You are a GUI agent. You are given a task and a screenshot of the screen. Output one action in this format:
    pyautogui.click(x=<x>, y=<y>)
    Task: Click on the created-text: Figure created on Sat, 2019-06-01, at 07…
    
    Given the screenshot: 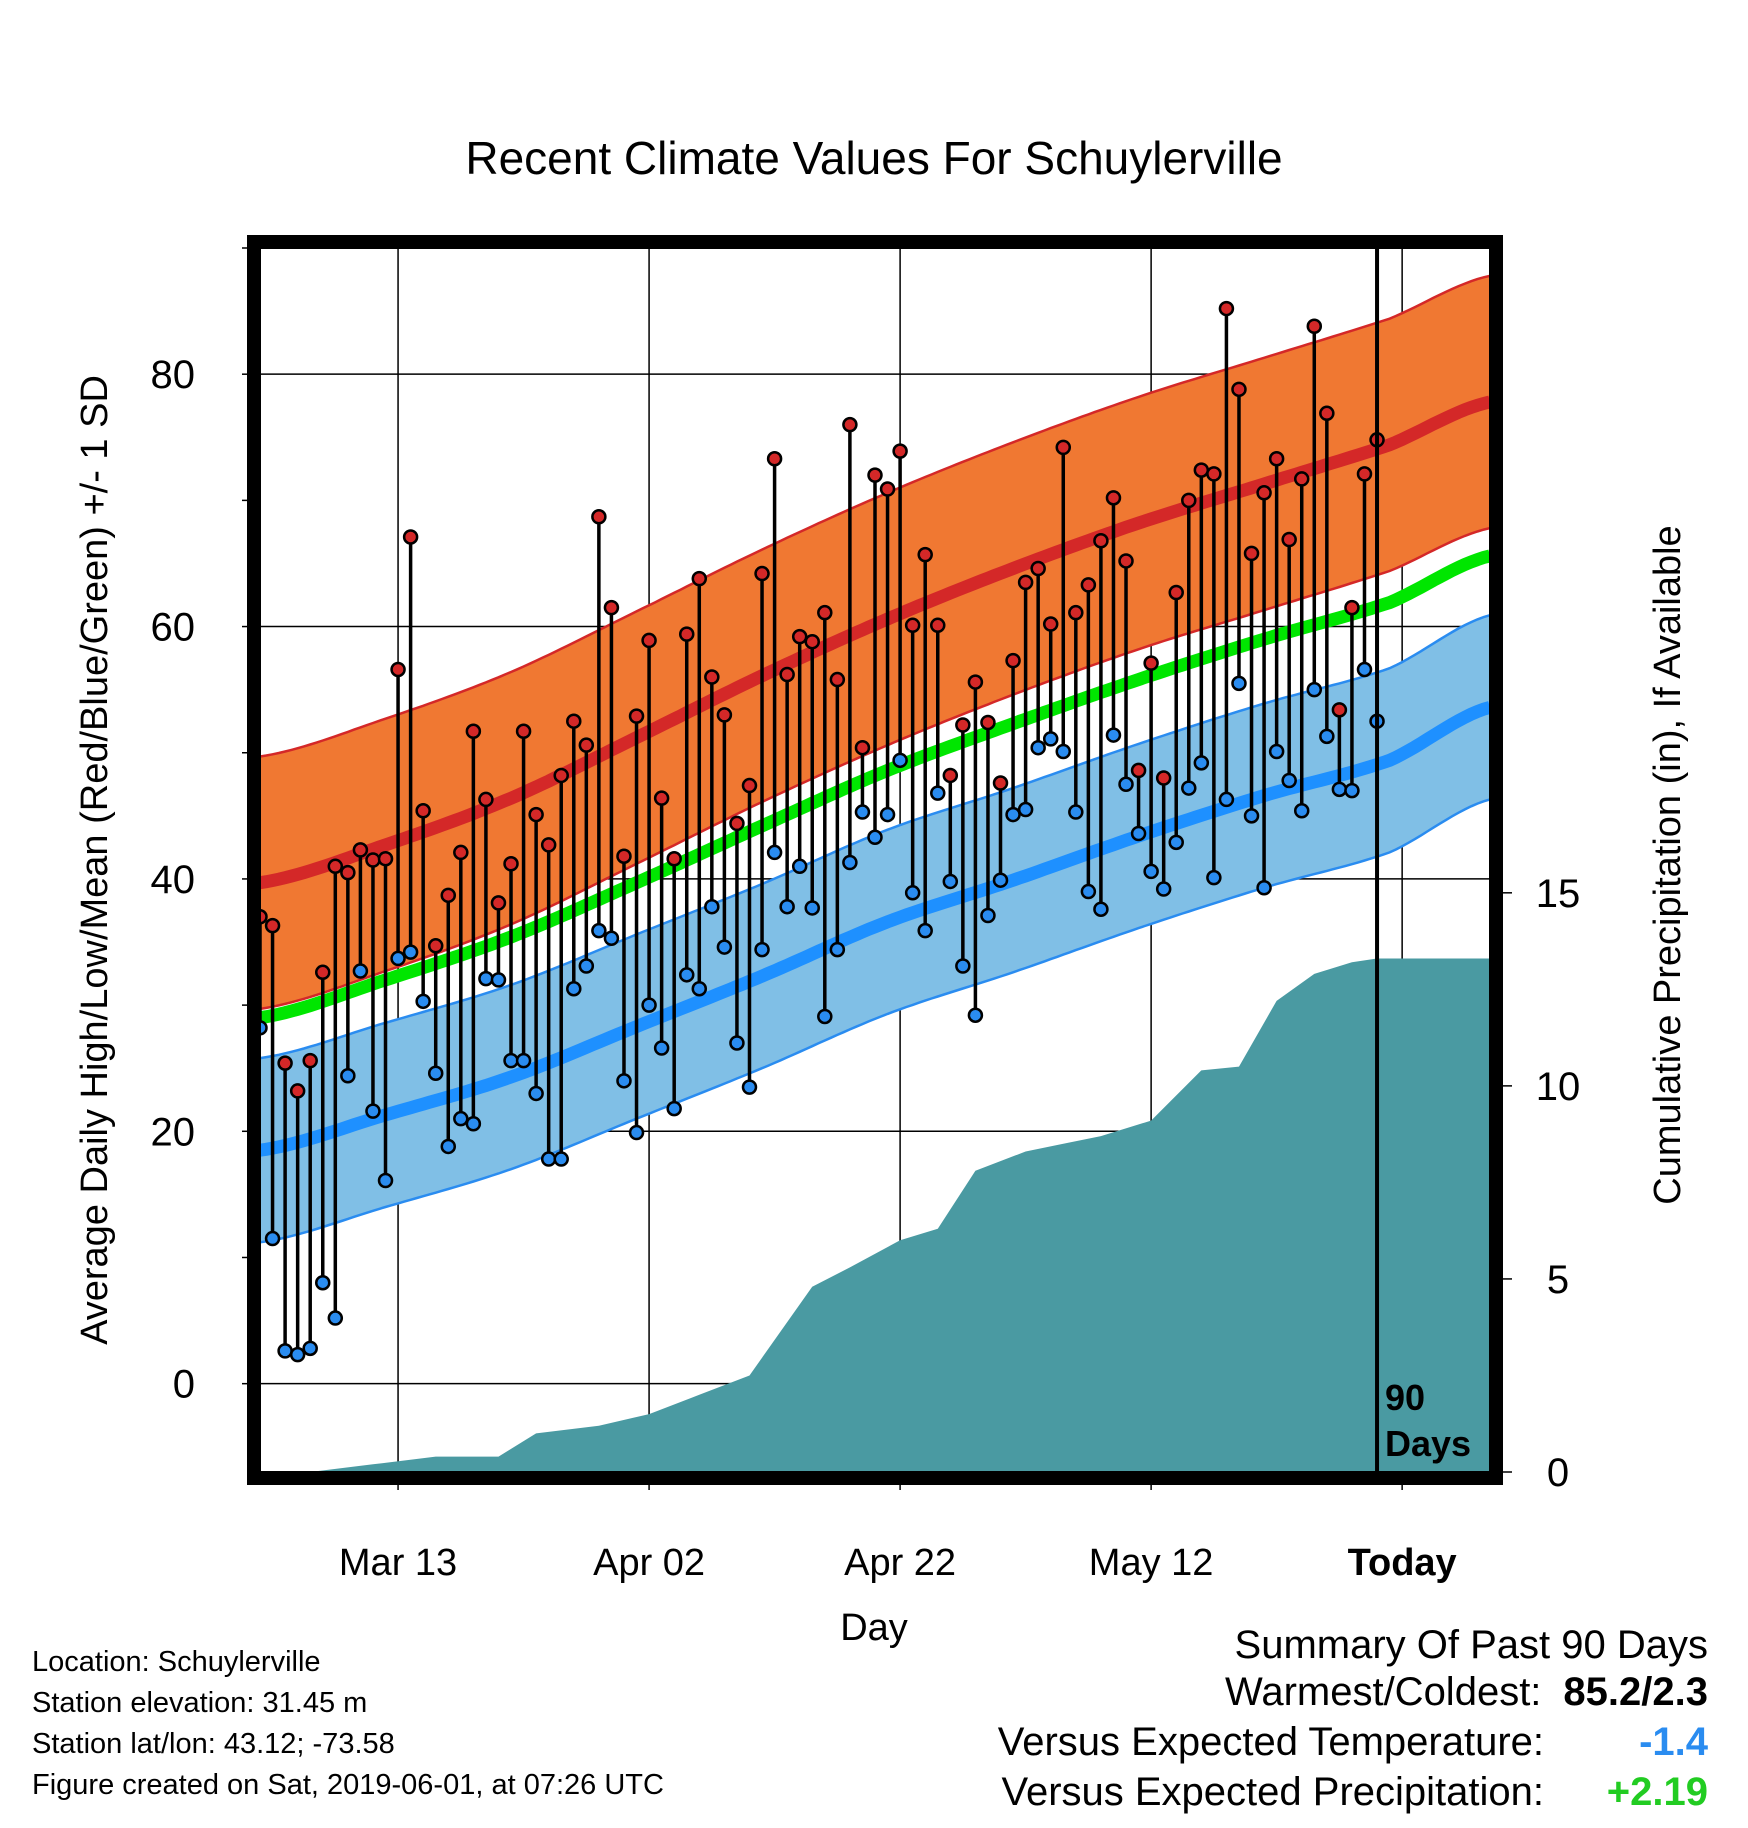 What is the action you would take?
    pyautogui.click(x=348, y=1785)
    